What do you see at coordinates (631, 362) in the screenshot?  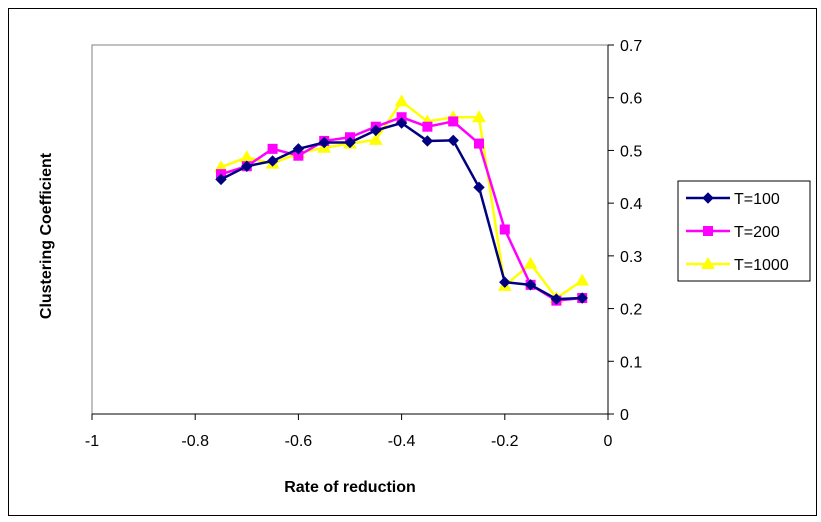 I see `y-tick-label: 0.1` at bounding box center [631, 362].